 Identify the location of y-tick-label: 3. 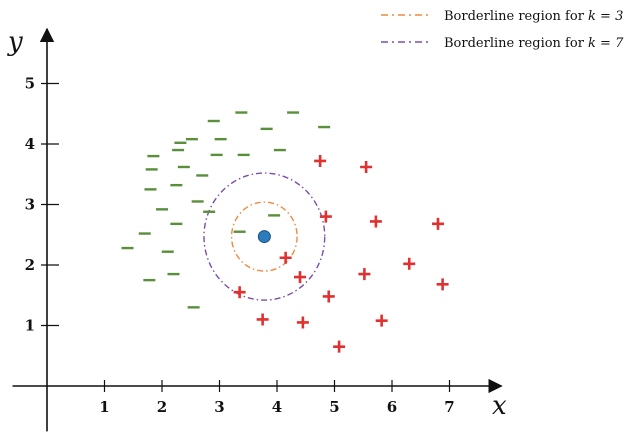
(30, 205).